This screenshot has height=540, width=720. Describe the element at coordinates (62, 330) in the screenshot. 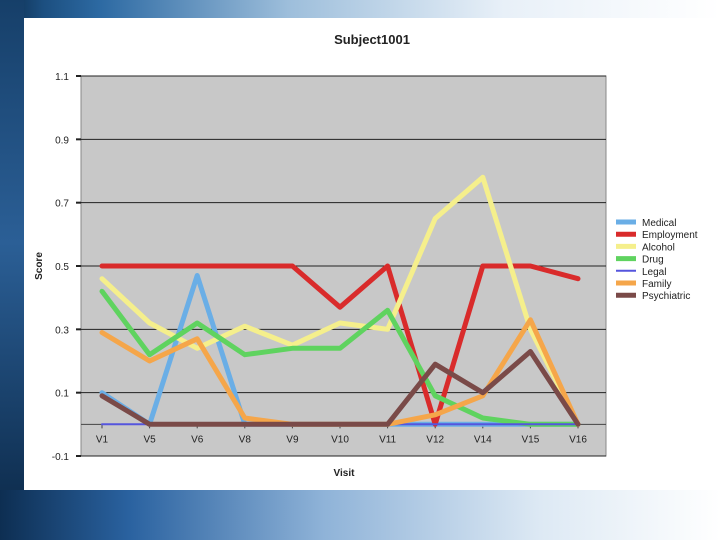

I see `y-tick-label: 0.3` at that location.